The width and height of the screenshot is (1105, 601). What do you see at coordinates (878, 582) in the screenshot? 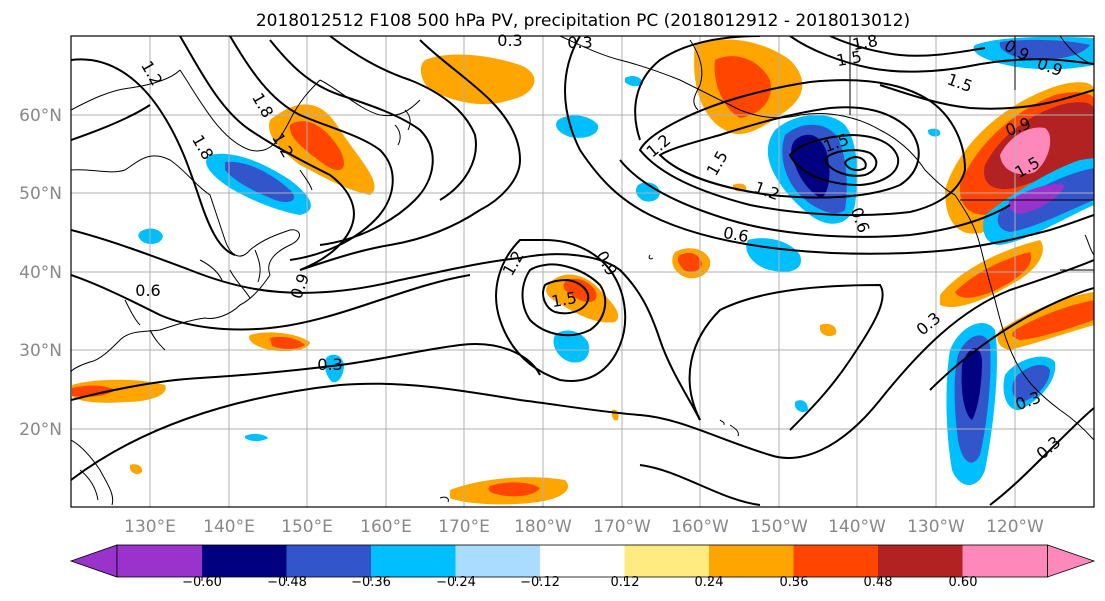
I see `colorbar-tick-label: 0.48` at bounding box center [878, 582].